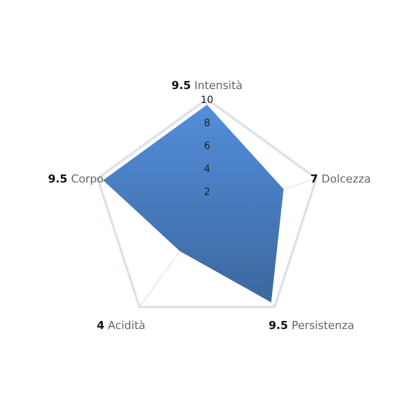  Describe the element at coordinates (207, 85) in the screenshot. I see `spoke-label: 9.5 Intensità` at that location.